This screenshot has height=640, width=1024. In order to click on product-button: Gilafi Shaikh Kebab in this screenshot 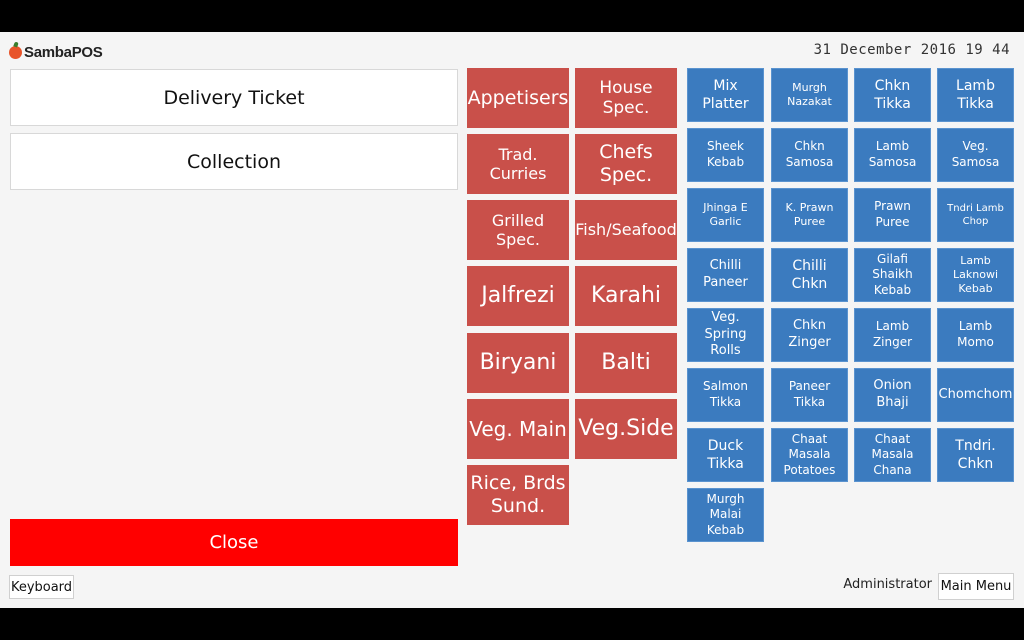, I will do `click(892, 275)`.